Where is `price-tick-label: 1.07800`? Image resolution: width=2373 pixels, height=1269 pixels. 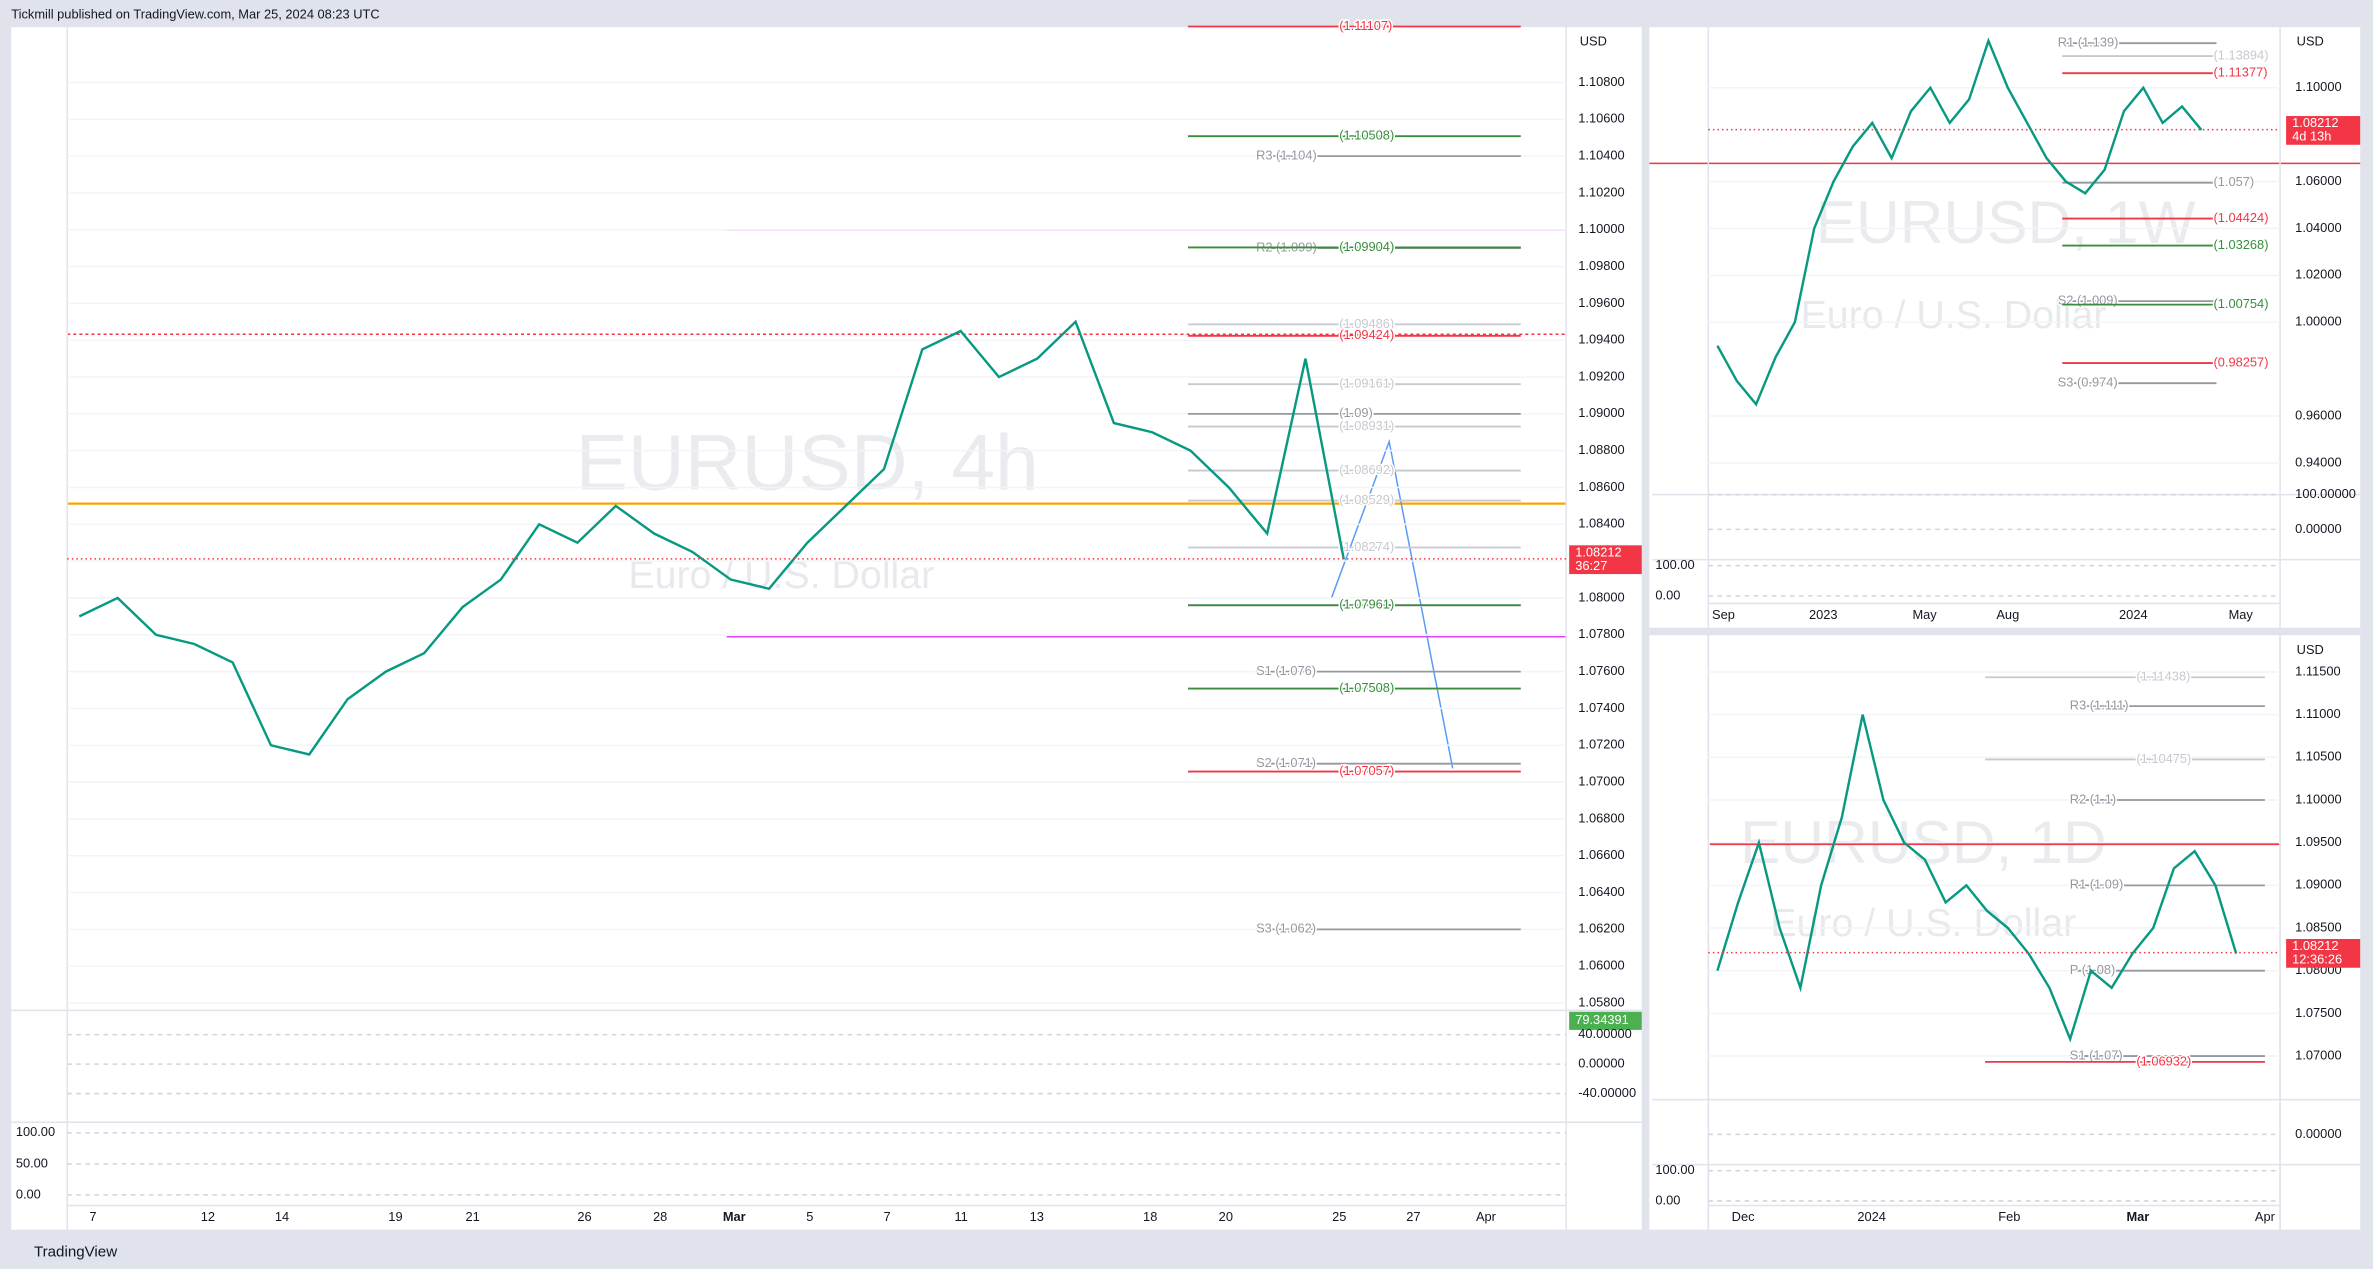
price-tick-label: 1.07800 is located at coordinates (1601, 633).